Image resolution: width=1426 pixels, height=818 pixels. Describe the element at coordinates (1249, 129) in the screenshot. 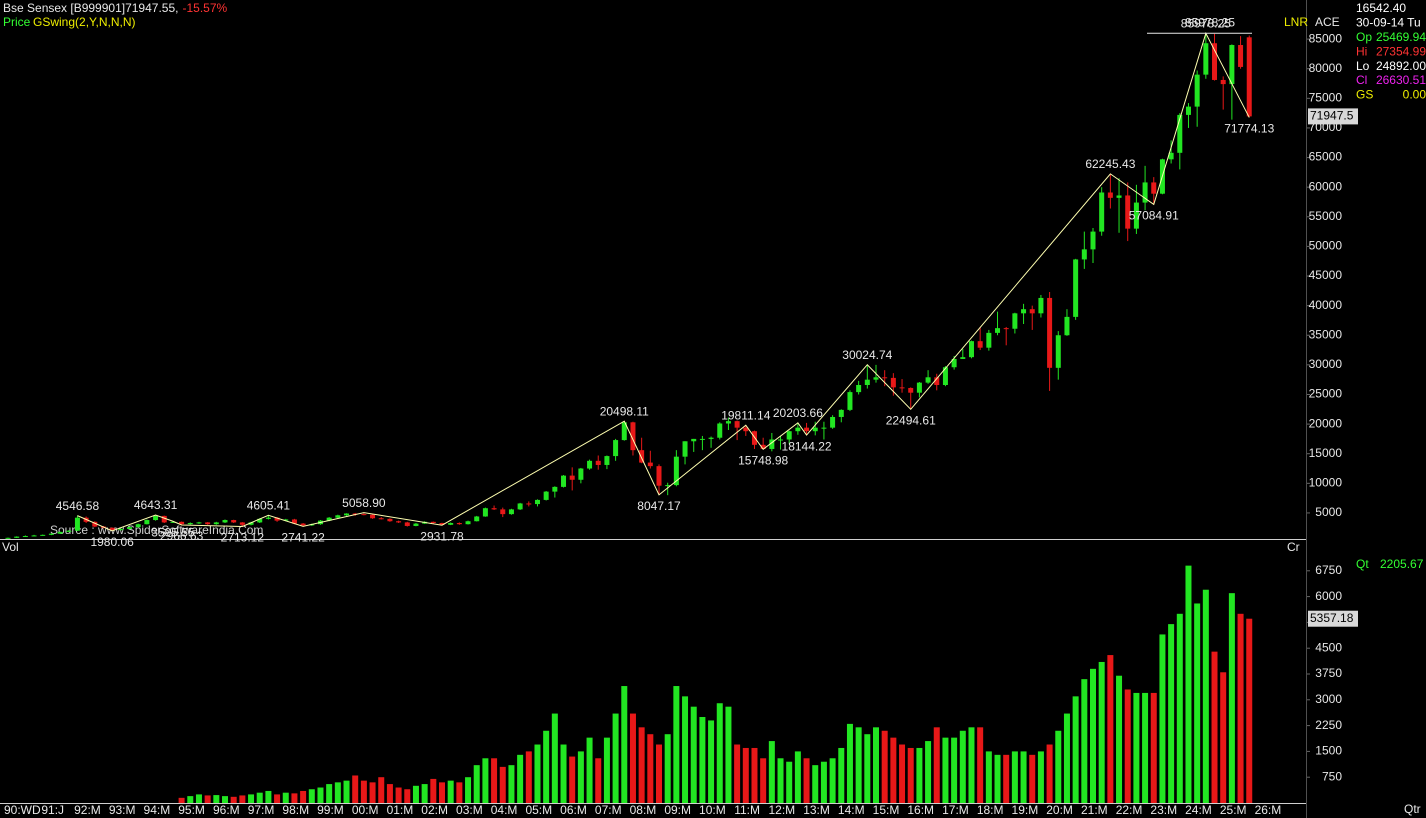

I see `swing-label: 71774.13` at that location.